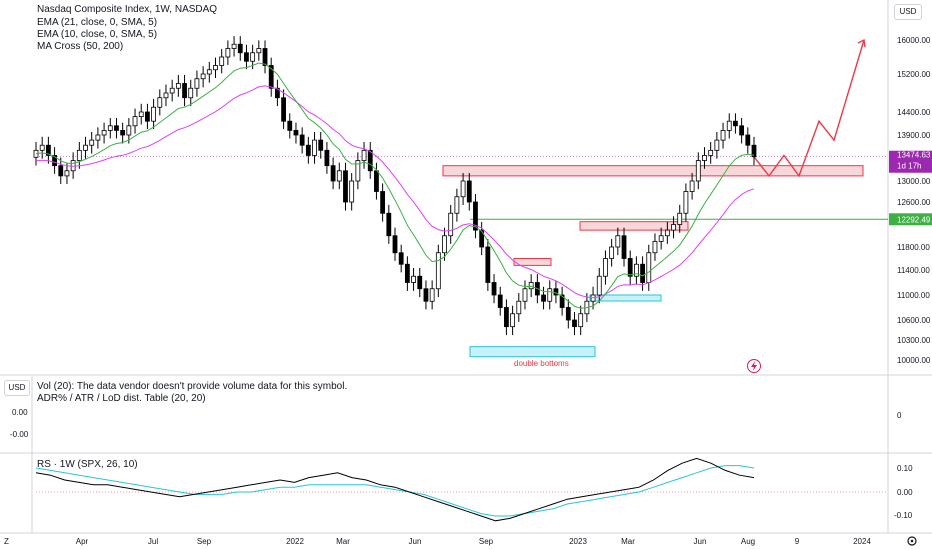 This screenshot has height=550, width=932. What do you see at coordinates (909, 166) in the screenshot?
I see `countdown-tag: 1d 17h` at bounding box center [909, 166].